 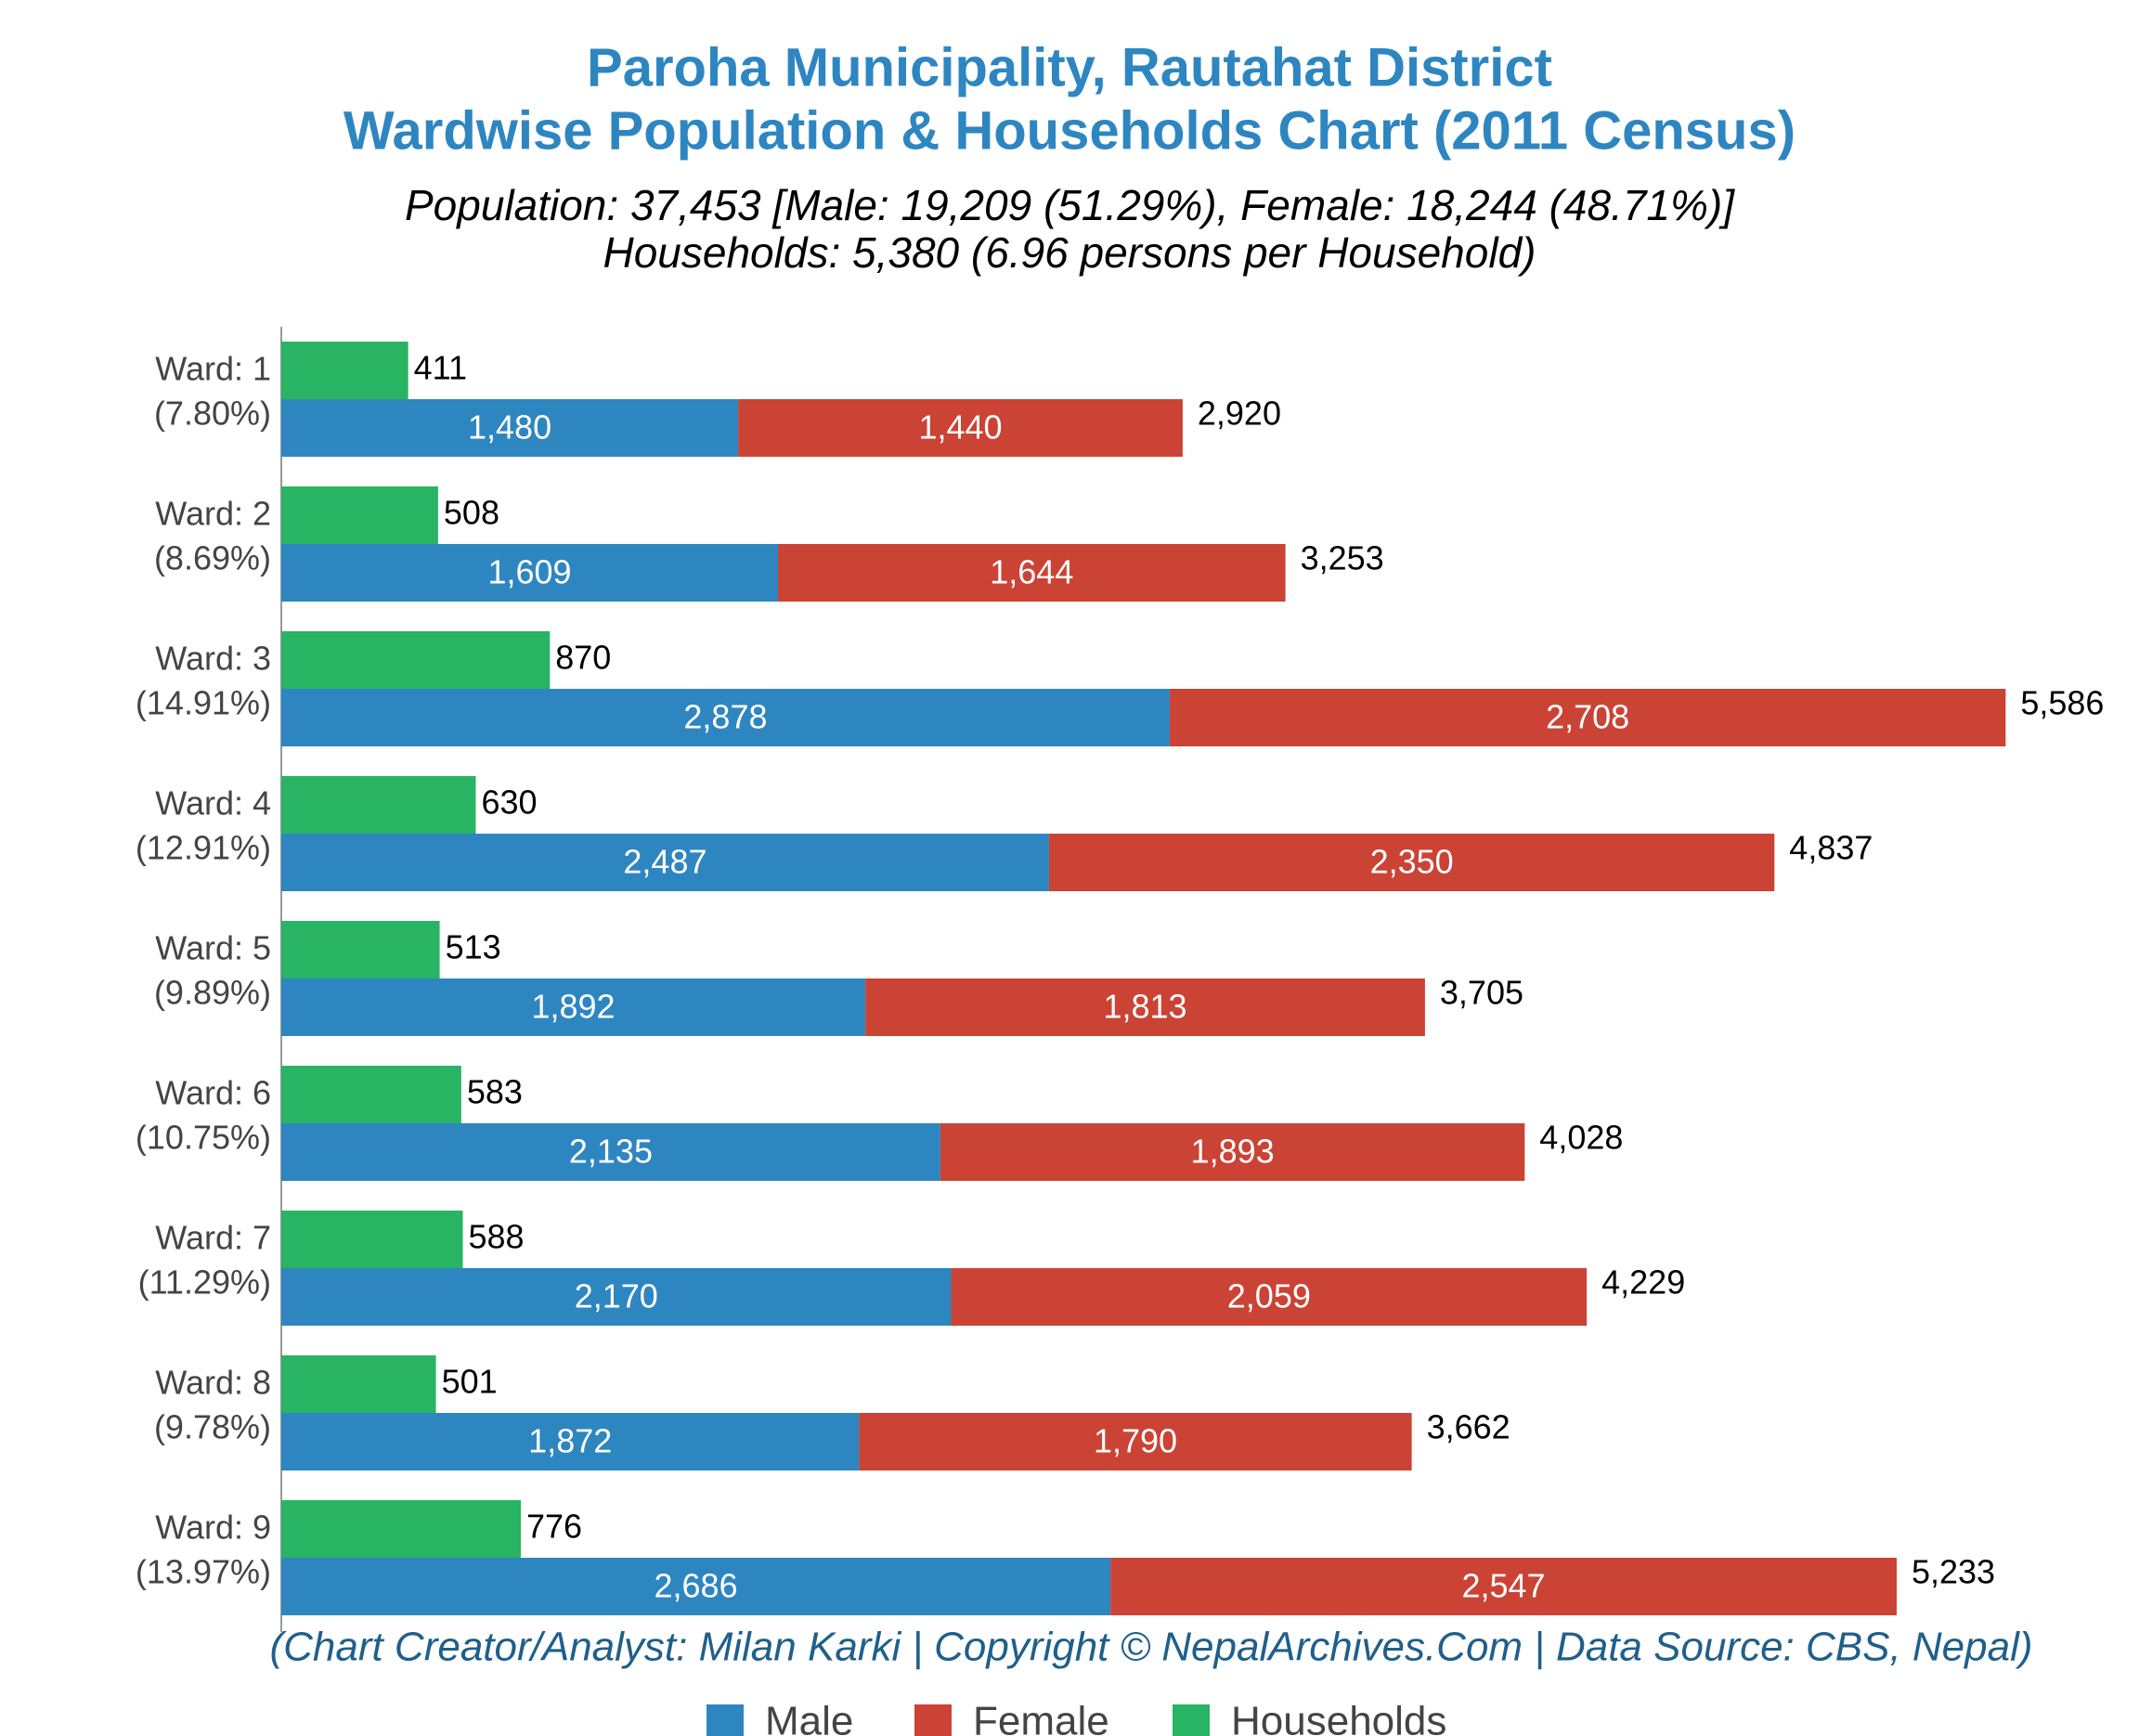 What do you see at coordinates (204, 1282) in the screenshot?
I see `y-tick-label: (11.29%)` at bounding box center [204, 1282].